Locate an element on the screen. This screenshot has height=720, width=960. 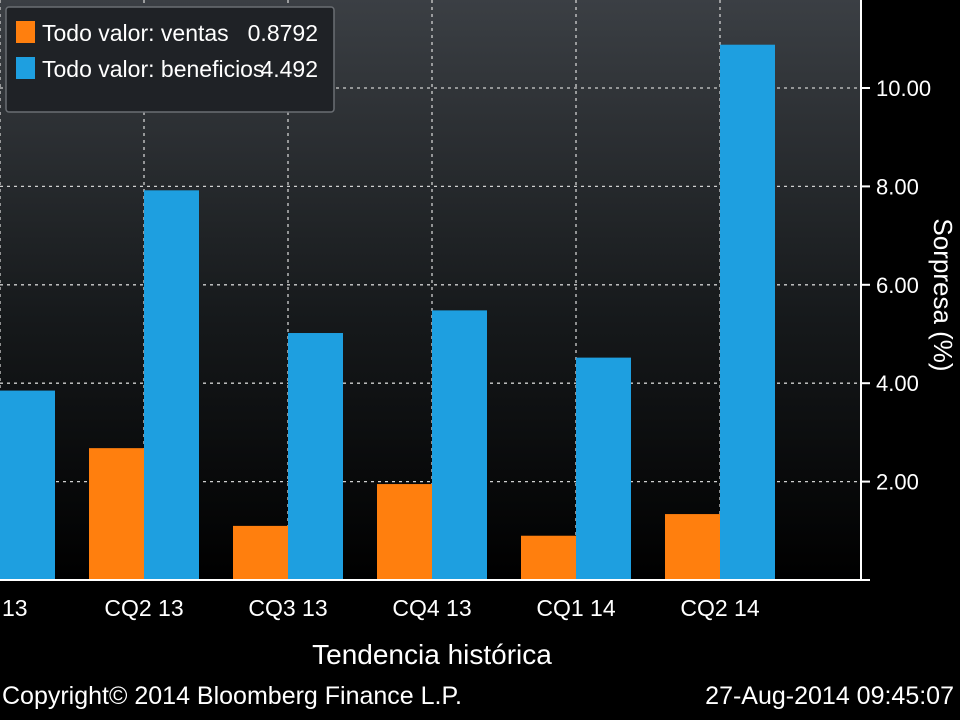
y-tick-label: 4.00 is located at coordinates (897, 383).